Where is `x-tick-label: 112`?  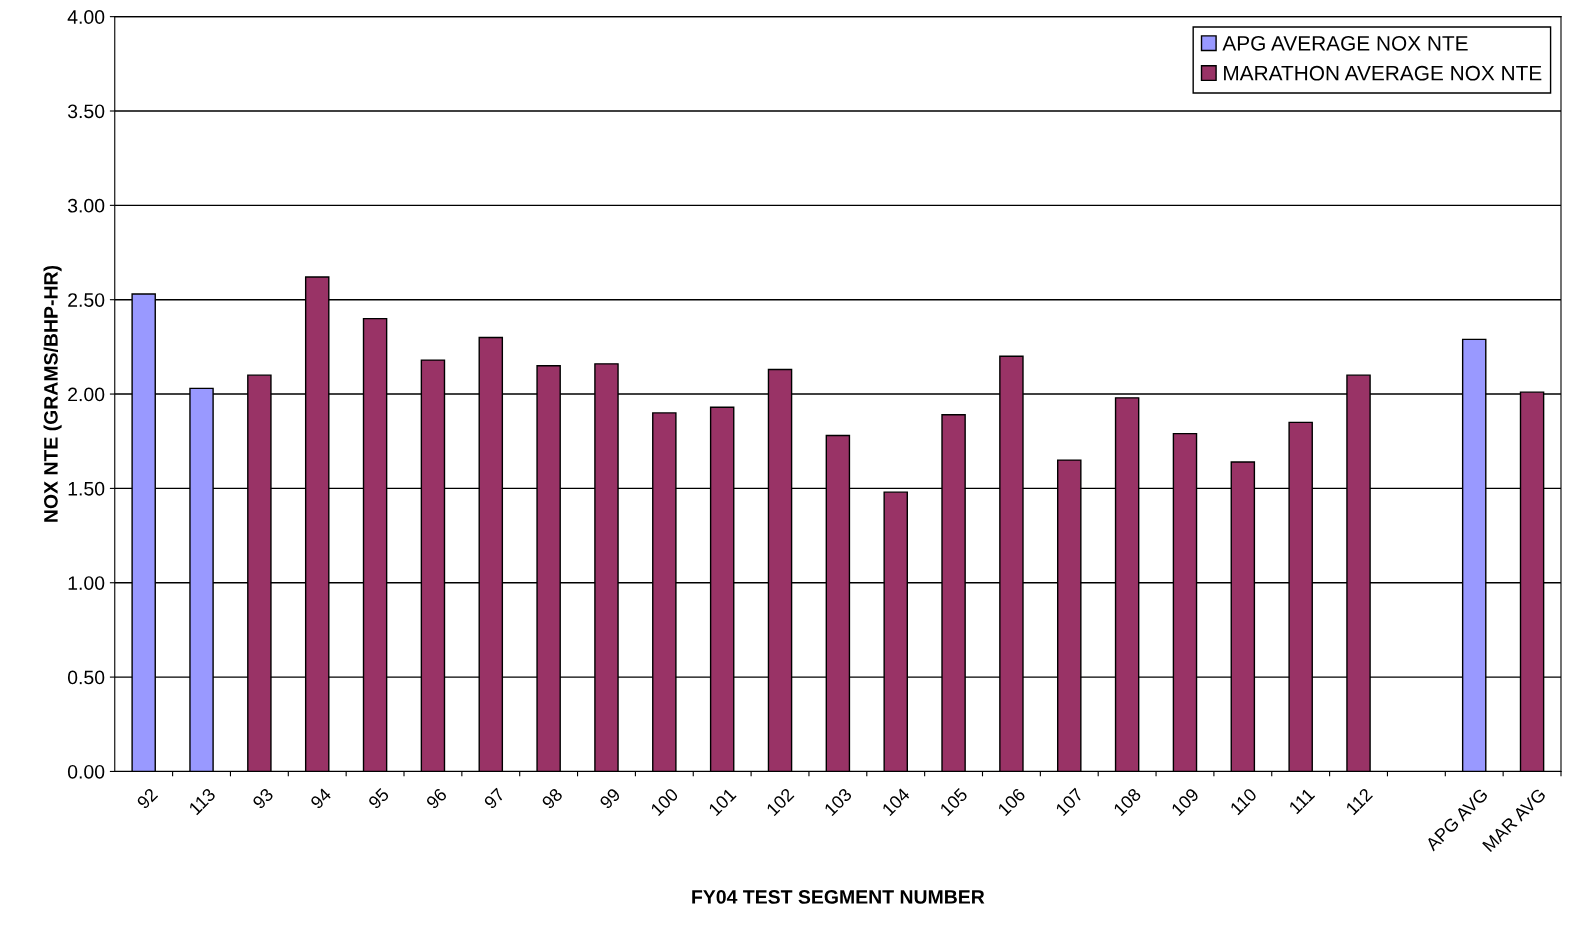
x-tick-label: 112 is located at coordinates (1359, 801).